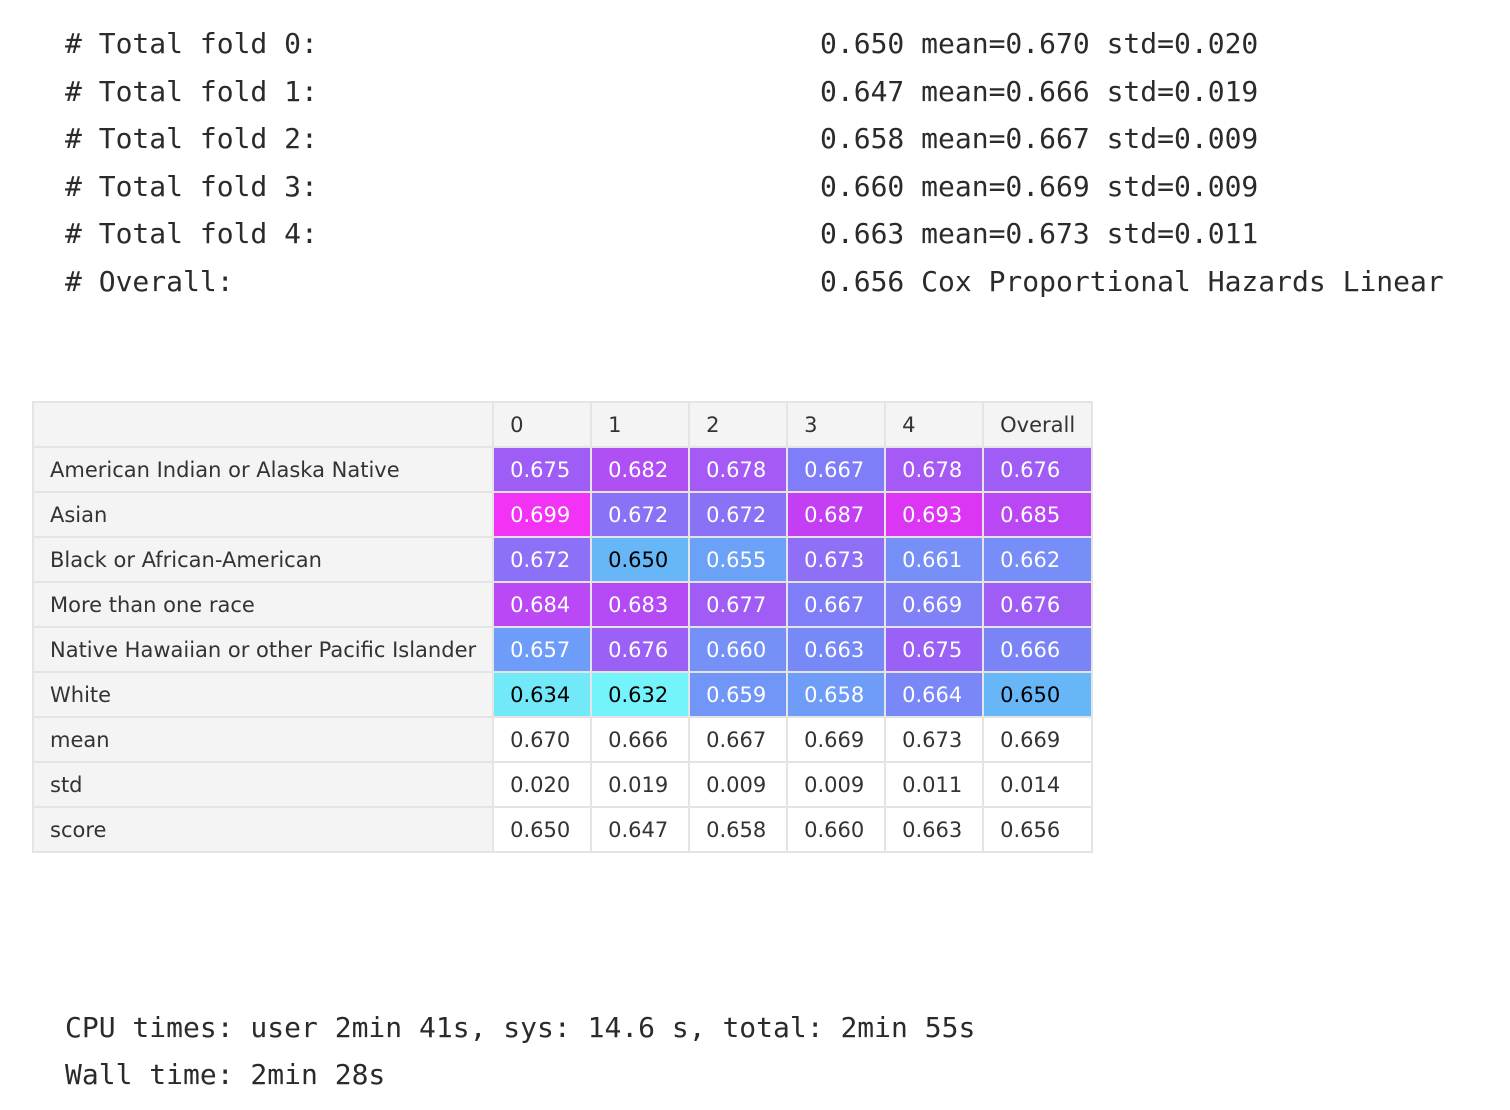 This screenshot has height=1110, width=1510. Describe the element at coordinates (934, 694) in the screenshot. I see `table-cell: 0.664` at that location.